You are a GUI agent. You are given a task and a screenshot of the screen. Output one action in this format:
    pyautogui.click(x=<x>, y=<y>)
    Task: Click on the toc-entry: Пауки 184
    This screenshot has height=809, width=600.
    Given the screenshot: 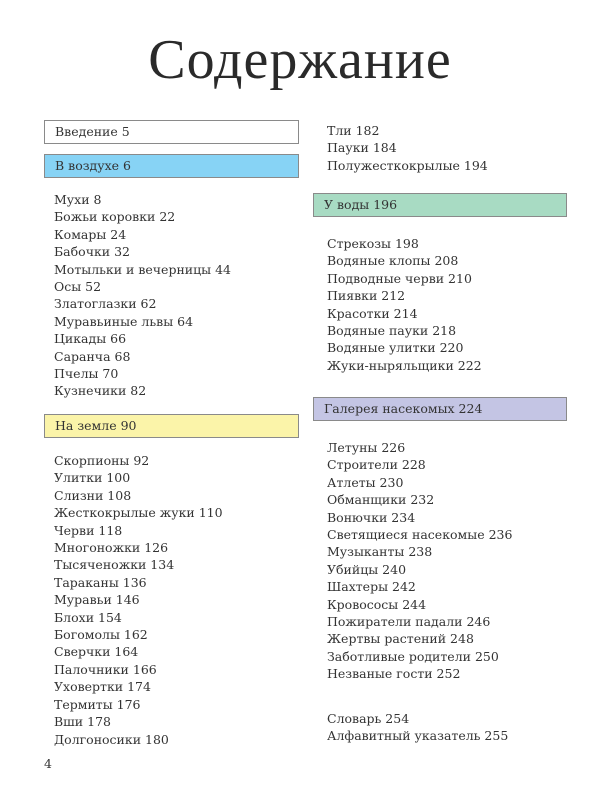 What is the action you would take?
    pyautogui.click(x=362, y=148)
    